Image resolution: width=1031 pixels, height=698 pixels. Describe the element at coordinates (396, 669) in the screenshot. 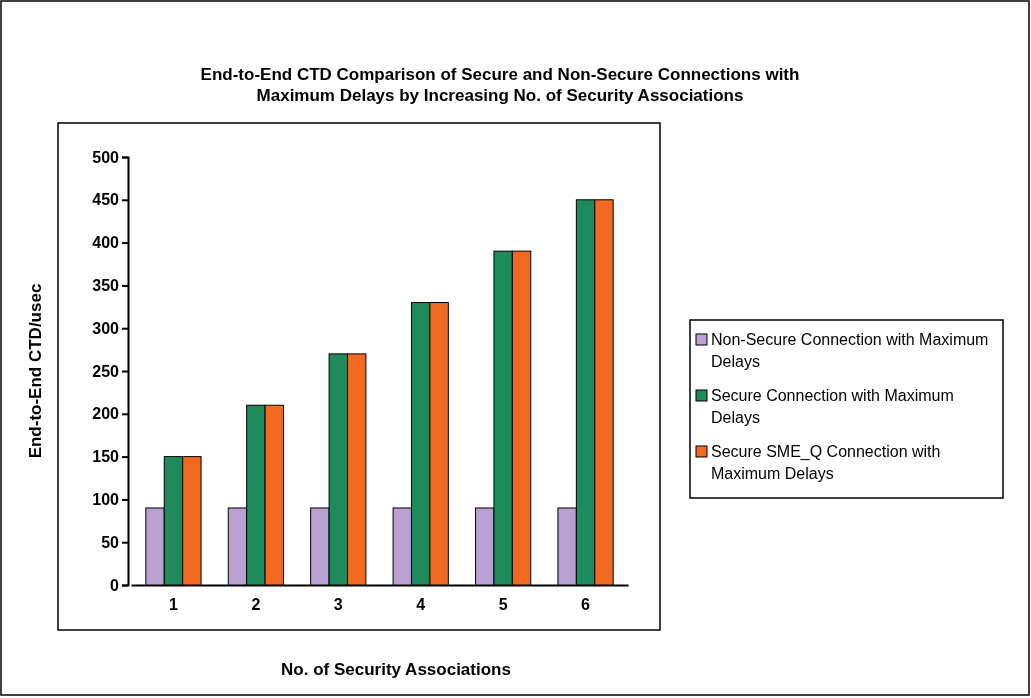

I see `x-axis-title: No. of Security Associations` at that location.